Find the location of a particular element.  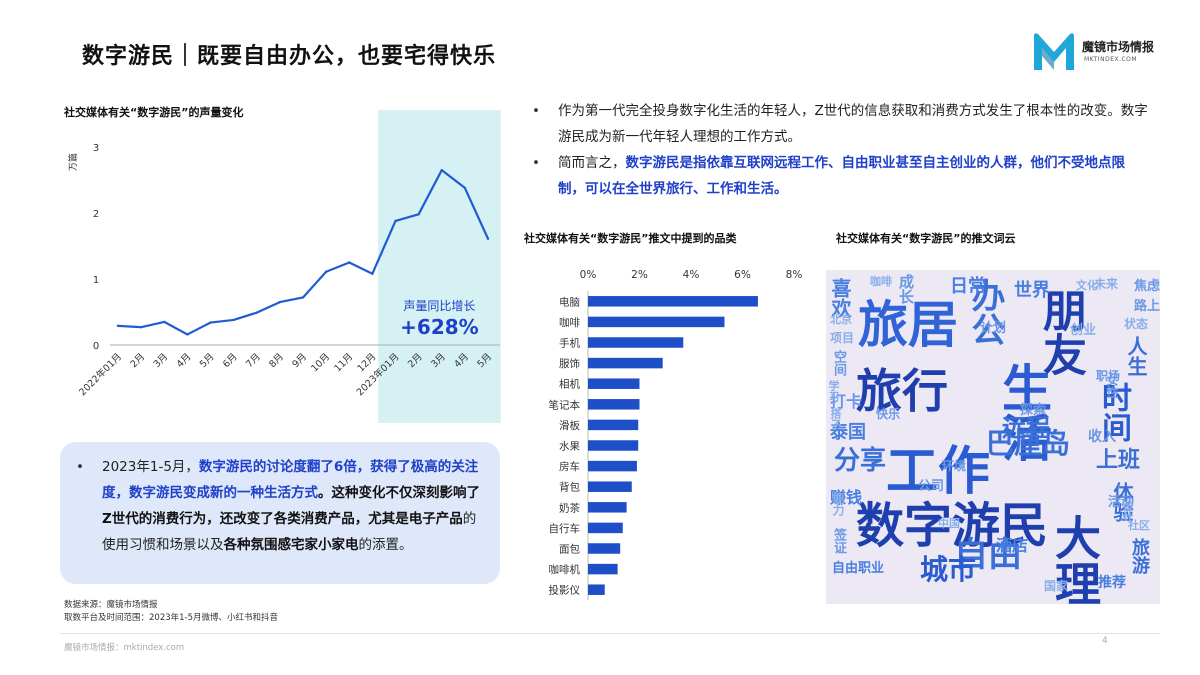

wordcloud-word: 计划 is located at coordinates (993, 328).